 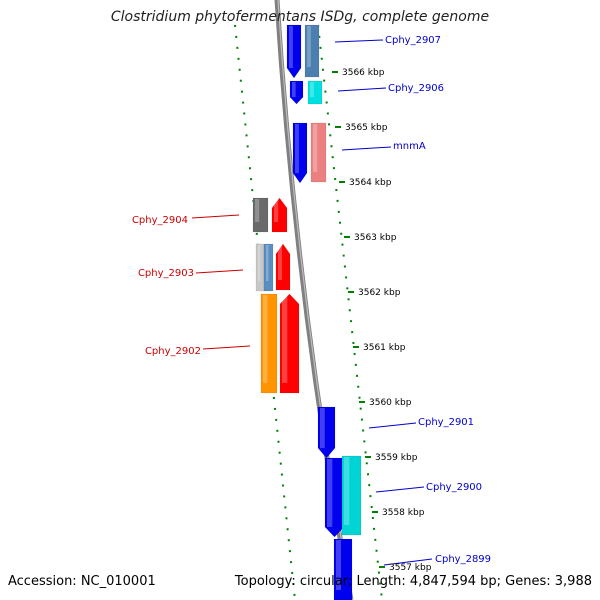 What do you see at coordinates (173, 351) in the screenshot?
I see `gene-label: Cphy_2902` at bounding box center [173, 351].